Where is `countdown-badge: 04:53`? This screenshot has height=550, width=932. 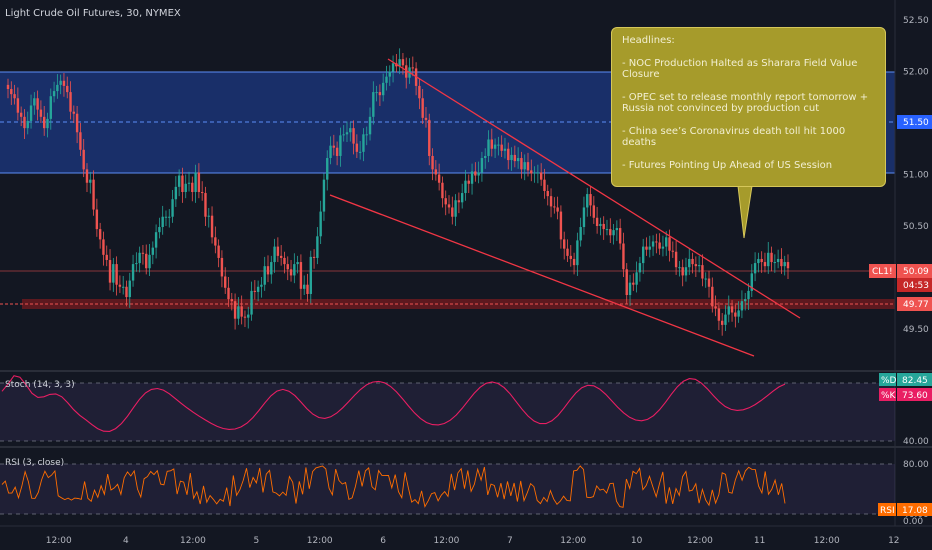 countdown-badge: 04:53 is located at coordinates (916, 286).